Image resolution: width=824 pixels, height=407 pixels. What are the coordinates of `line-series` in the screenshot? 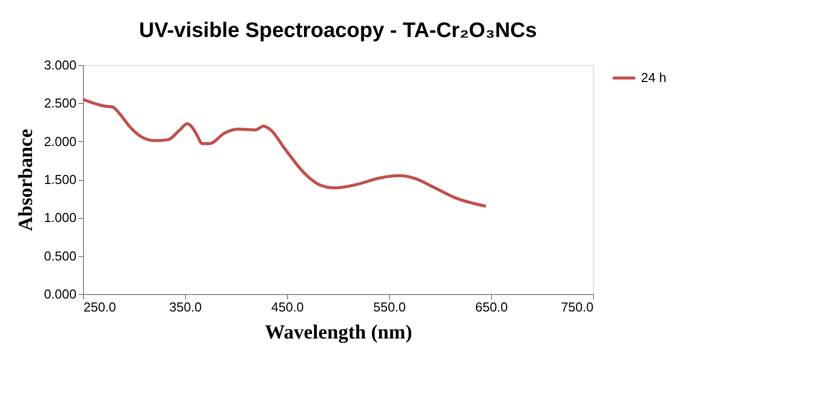 It's located at (285, 153).